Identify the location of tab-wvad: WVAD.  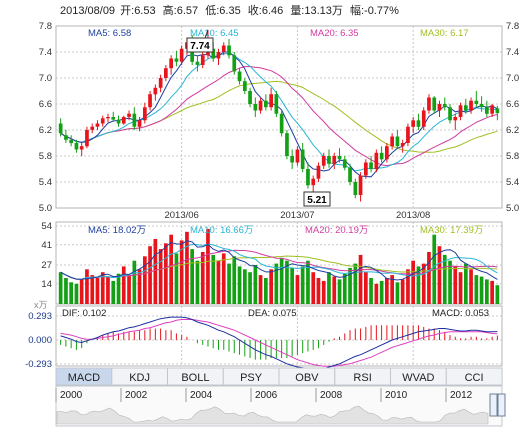
(418, 376).